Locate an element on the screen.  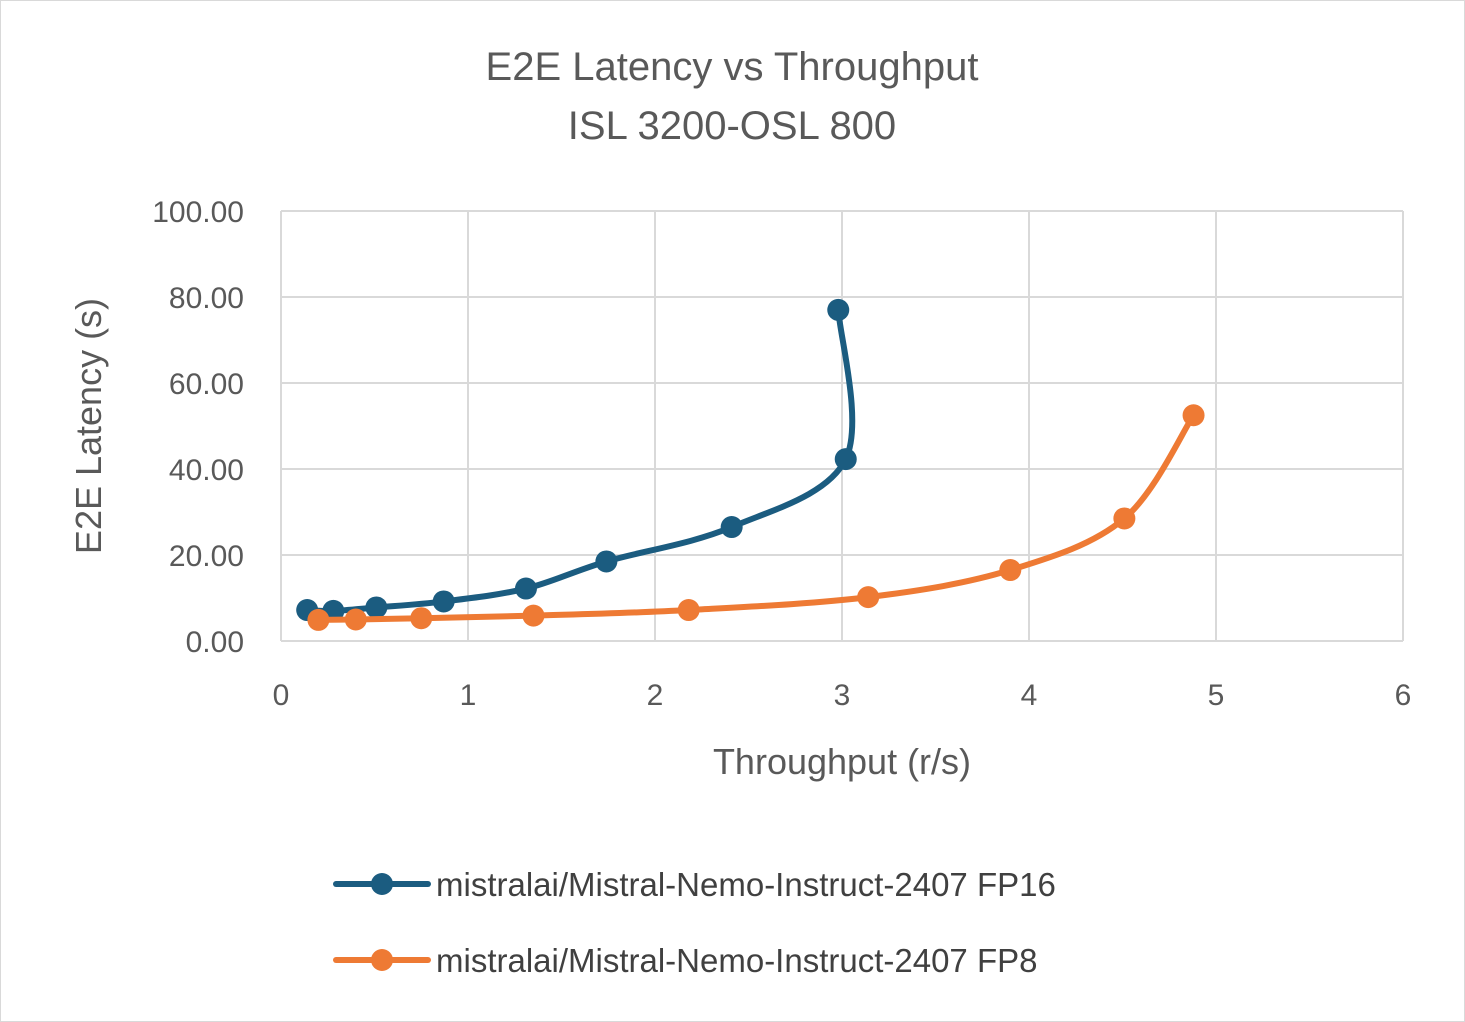
x-tick-label: 1 is located at coordinates (468, 695).